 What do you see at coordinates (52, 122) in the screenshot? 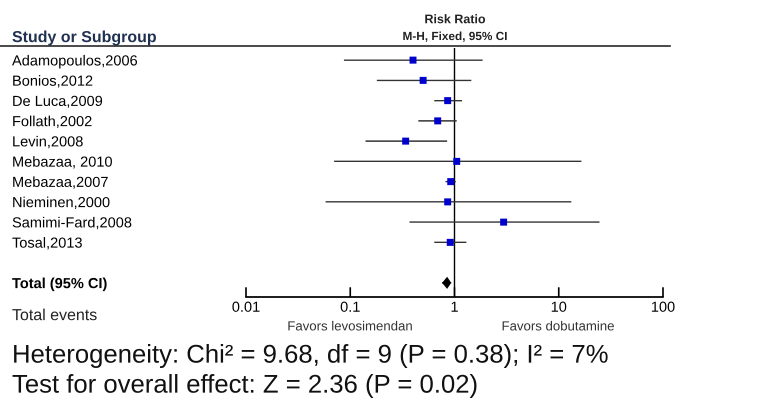
I see `y-tick-label: Follath,2002` at bounding box center [52, 122].